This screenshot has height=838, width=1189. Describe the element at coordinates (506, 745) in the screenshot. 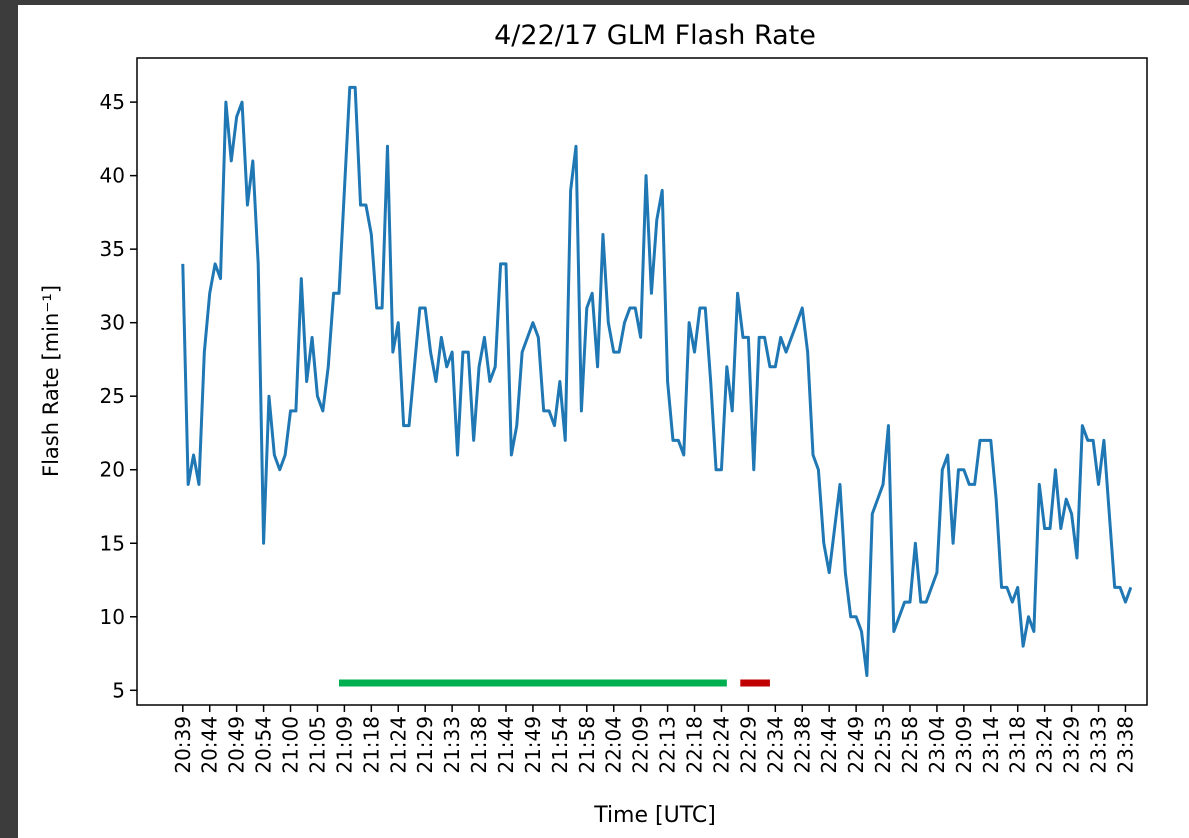

I see `x-tick-label: 21:44` at that location.